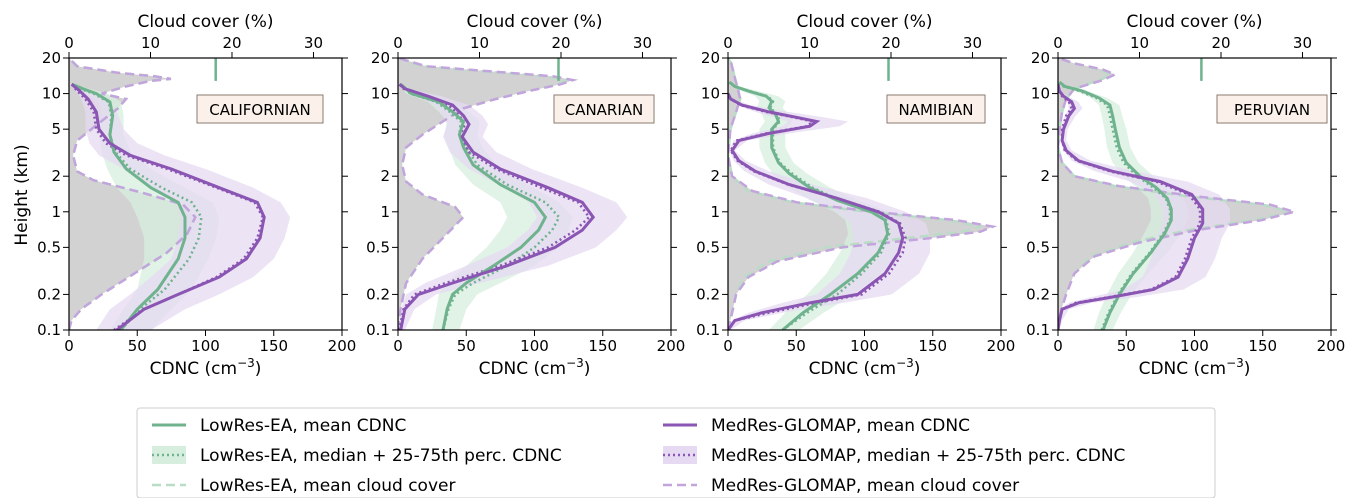 The image size is (1350, 498). I want to click on cloud-cover-area, so click(486, 194).